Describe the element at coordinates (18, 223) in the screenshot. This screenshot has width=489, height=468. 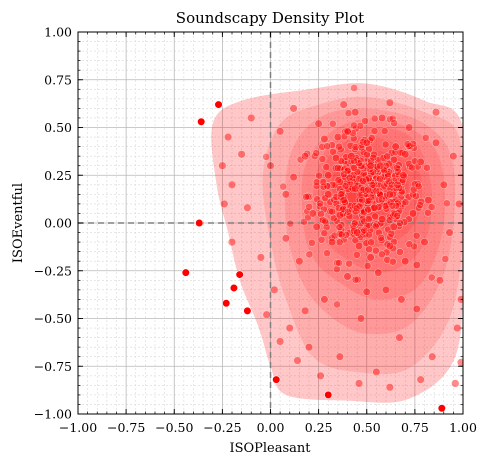
I see `y-axis-label: ISOEventful` at that location.